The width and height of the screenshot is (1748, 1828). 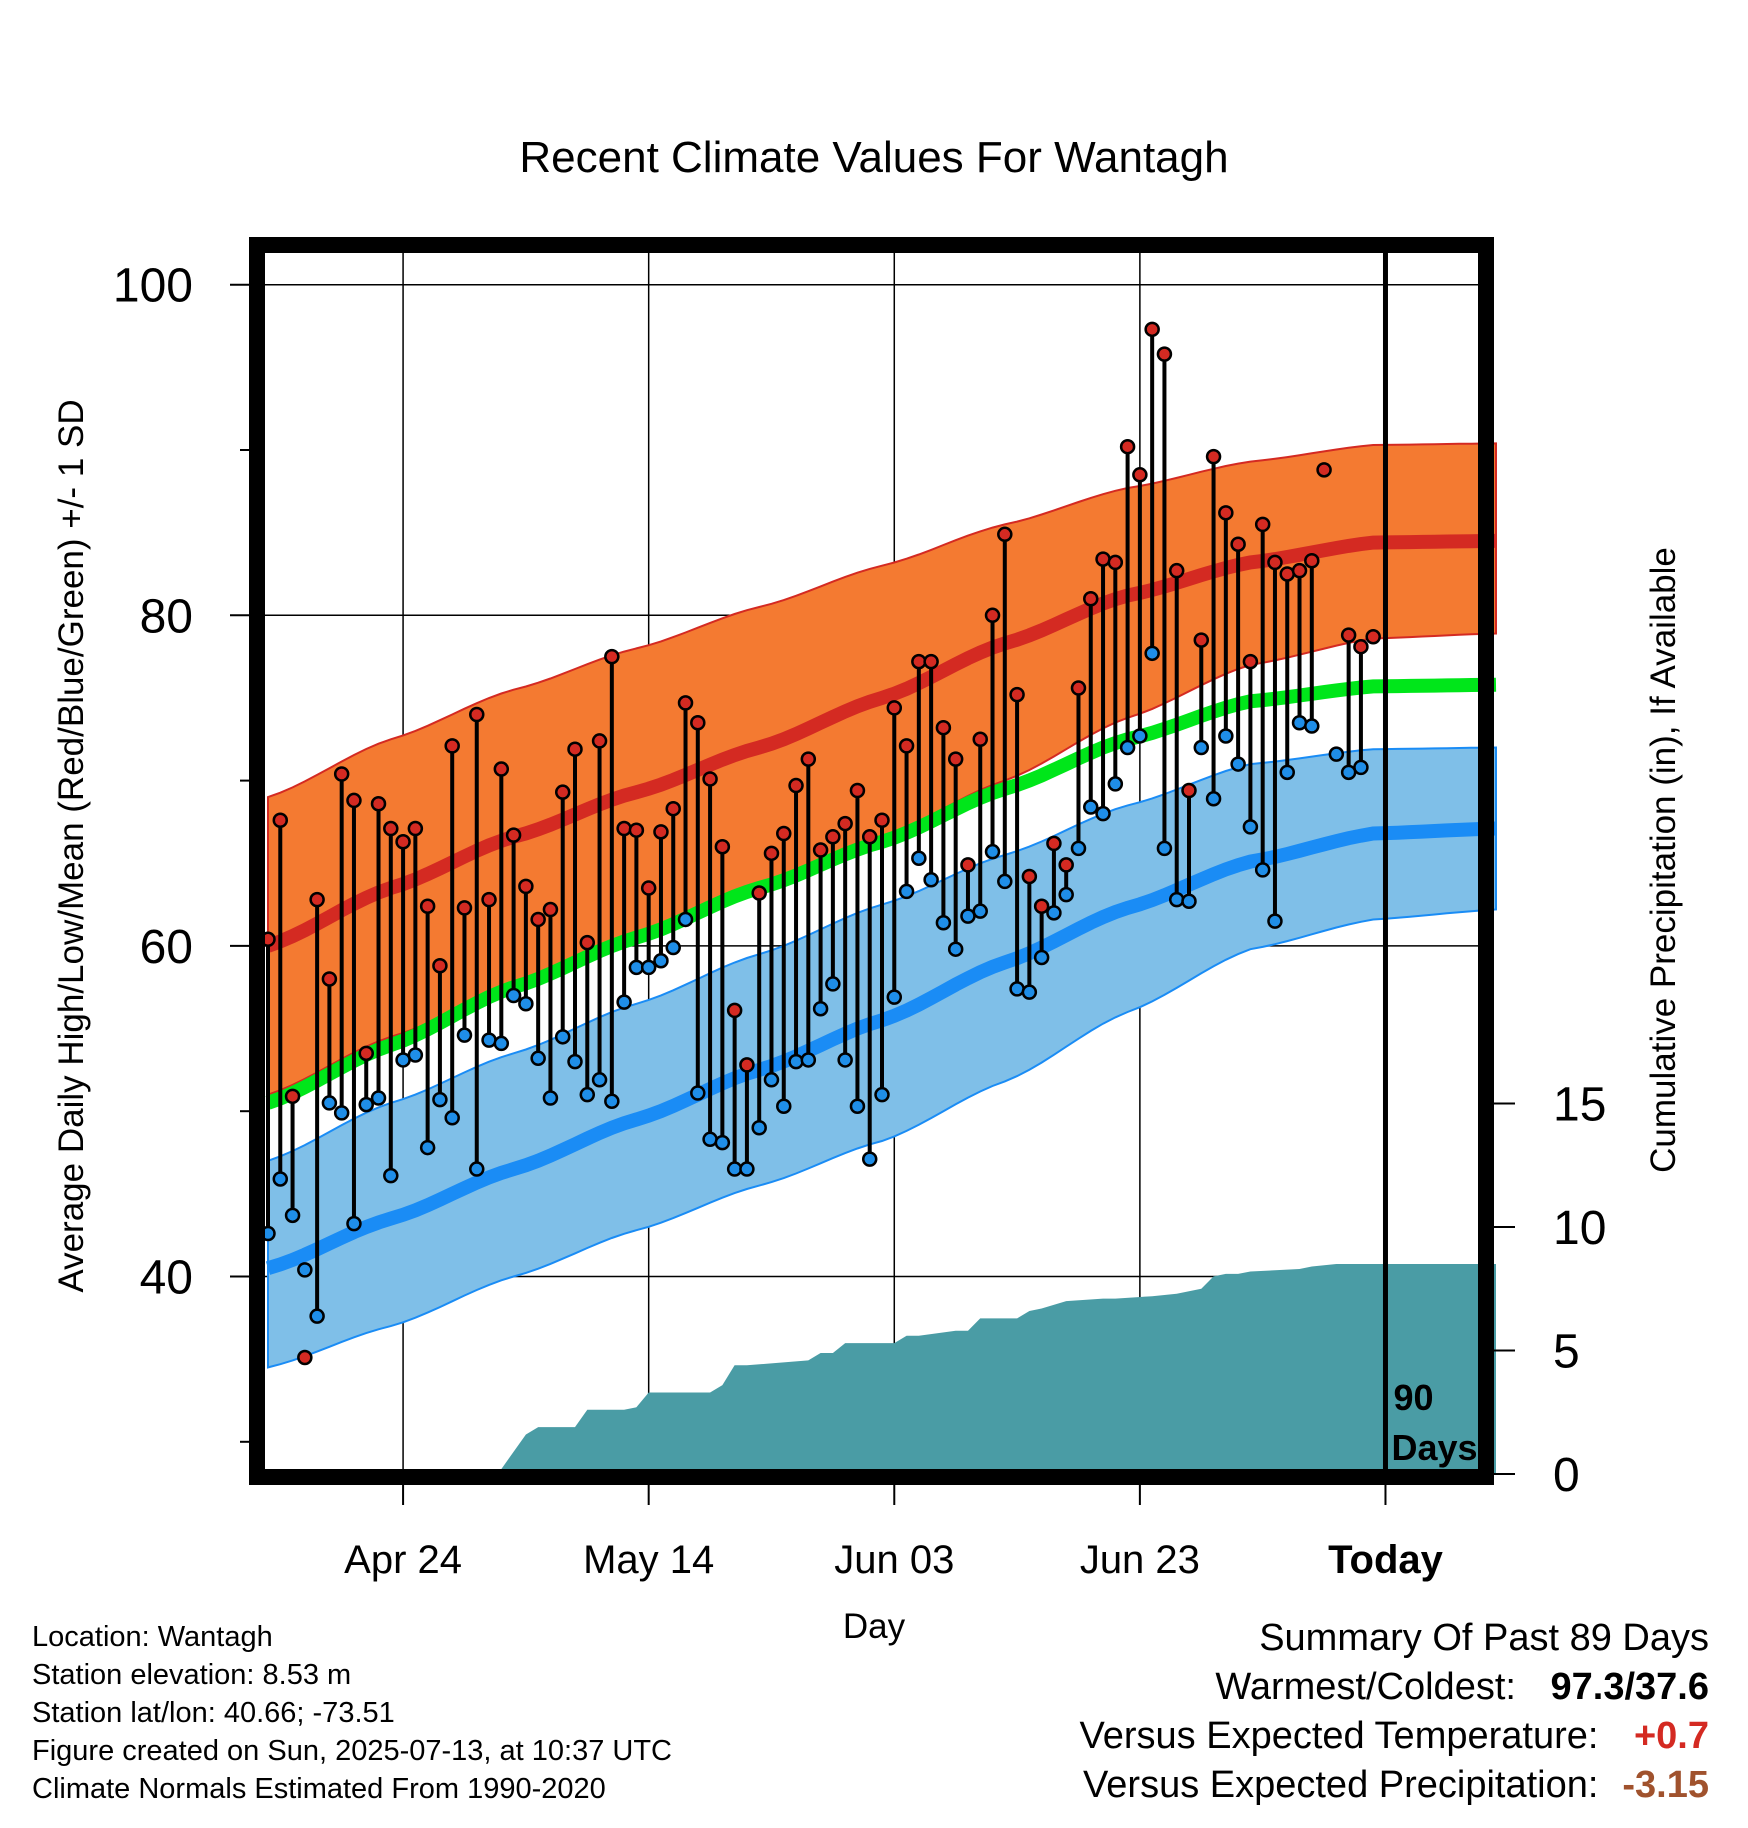 I want to click on normals-text: Climate Normals Estimated From 1990-2020, so click(x=319, y=1789).